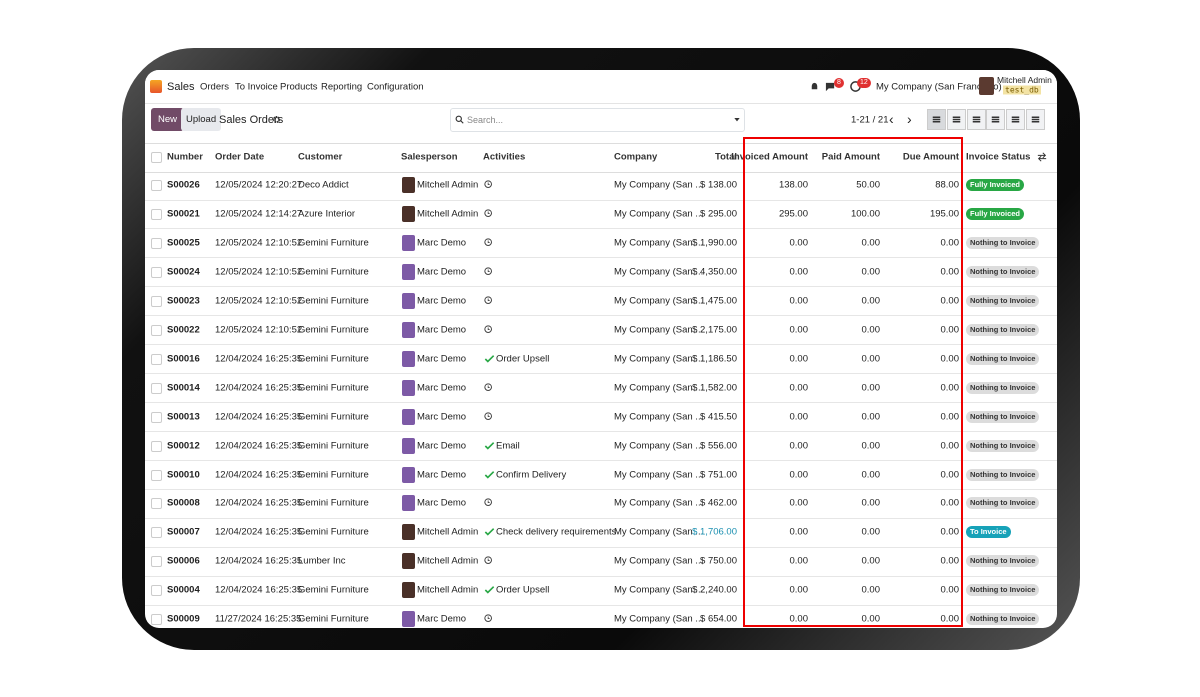 The image size is (1200, 697). Describe the element at coordinates (718, 417) in the screenshot. I see `total: $ 415.50` at that location.